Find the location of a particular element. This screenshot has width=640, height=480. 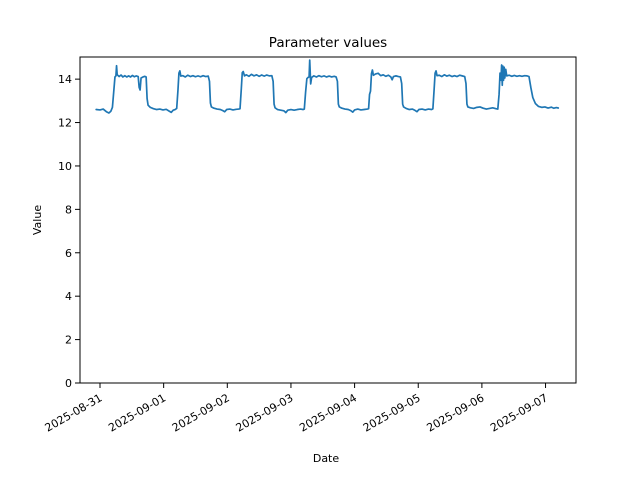

y-axis-label: Value is located at coordinates (37, 220).